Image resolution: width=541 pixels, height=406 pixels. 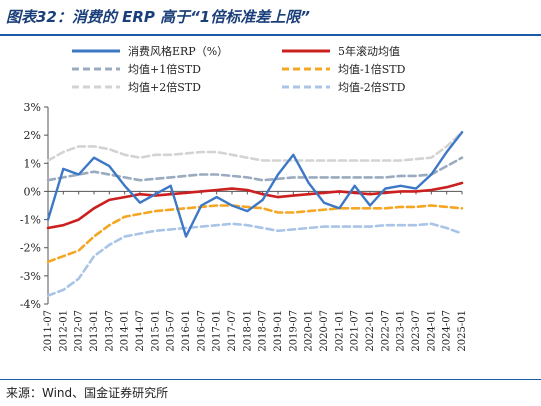 What do you see at coordinates (247, 331) in the screenshot?
I see `x-tick-label: 2018-01` at bounding box center [247, 331].